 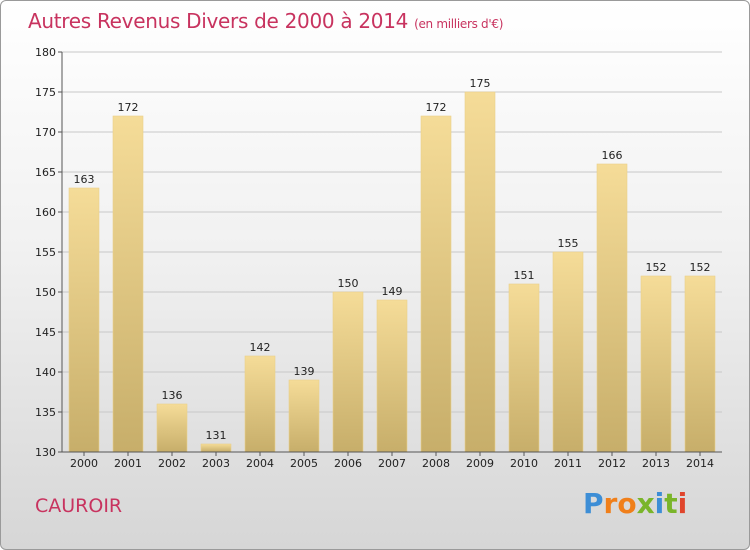 What do you see at coordinates (45, 92) in the screenshot?
I see `y-tick-label: 175` at bounding box center [45, 92].